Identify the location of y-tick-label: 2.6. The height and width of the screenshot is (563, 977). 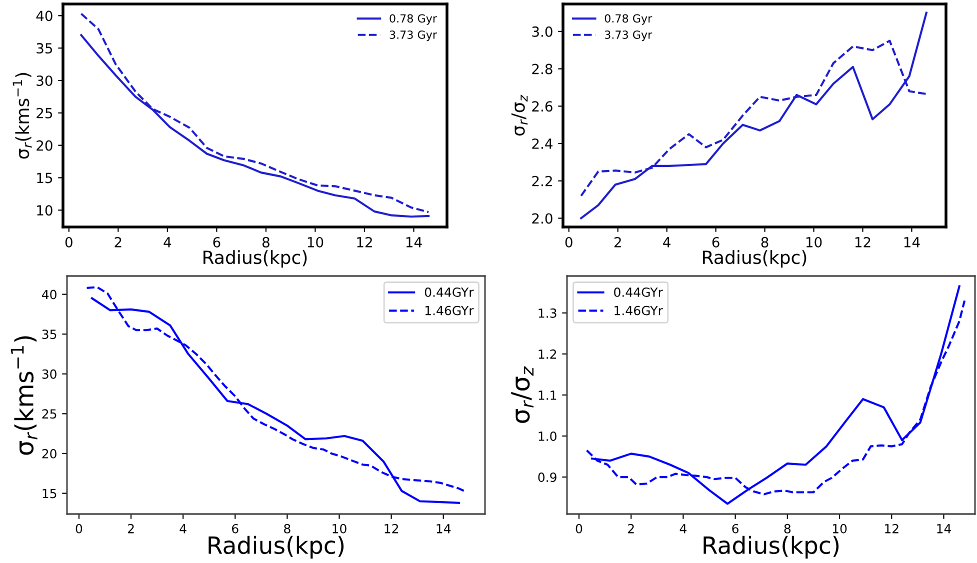
(542, 106).